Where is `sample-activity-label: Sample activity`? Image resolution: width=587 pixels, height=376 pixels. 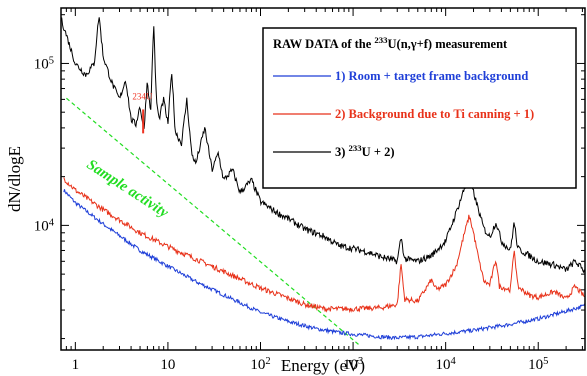
sample-activity-label: Sample activity is located at coordinates (128, 189).